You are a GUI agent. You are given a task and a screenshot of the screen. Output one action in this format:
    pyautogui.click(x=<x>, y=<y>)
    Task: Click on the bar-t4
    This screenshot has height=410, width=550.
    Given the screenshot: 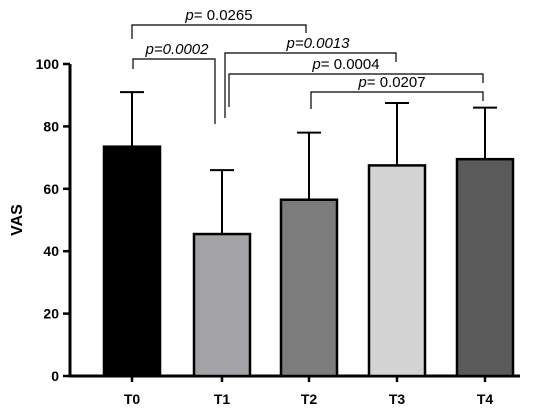 What is the action you would take?
    pyautogui.click(x=485, y=267)
    